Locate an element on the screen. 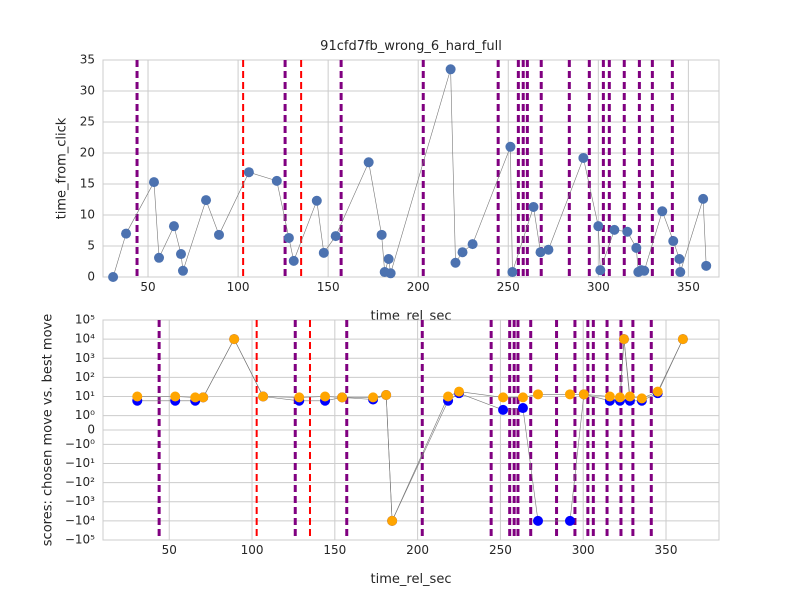 Image resolution: width=800 pixels, height=600 pixels. y-tick-label: −10⁰ is located at coordinates (80, 444).